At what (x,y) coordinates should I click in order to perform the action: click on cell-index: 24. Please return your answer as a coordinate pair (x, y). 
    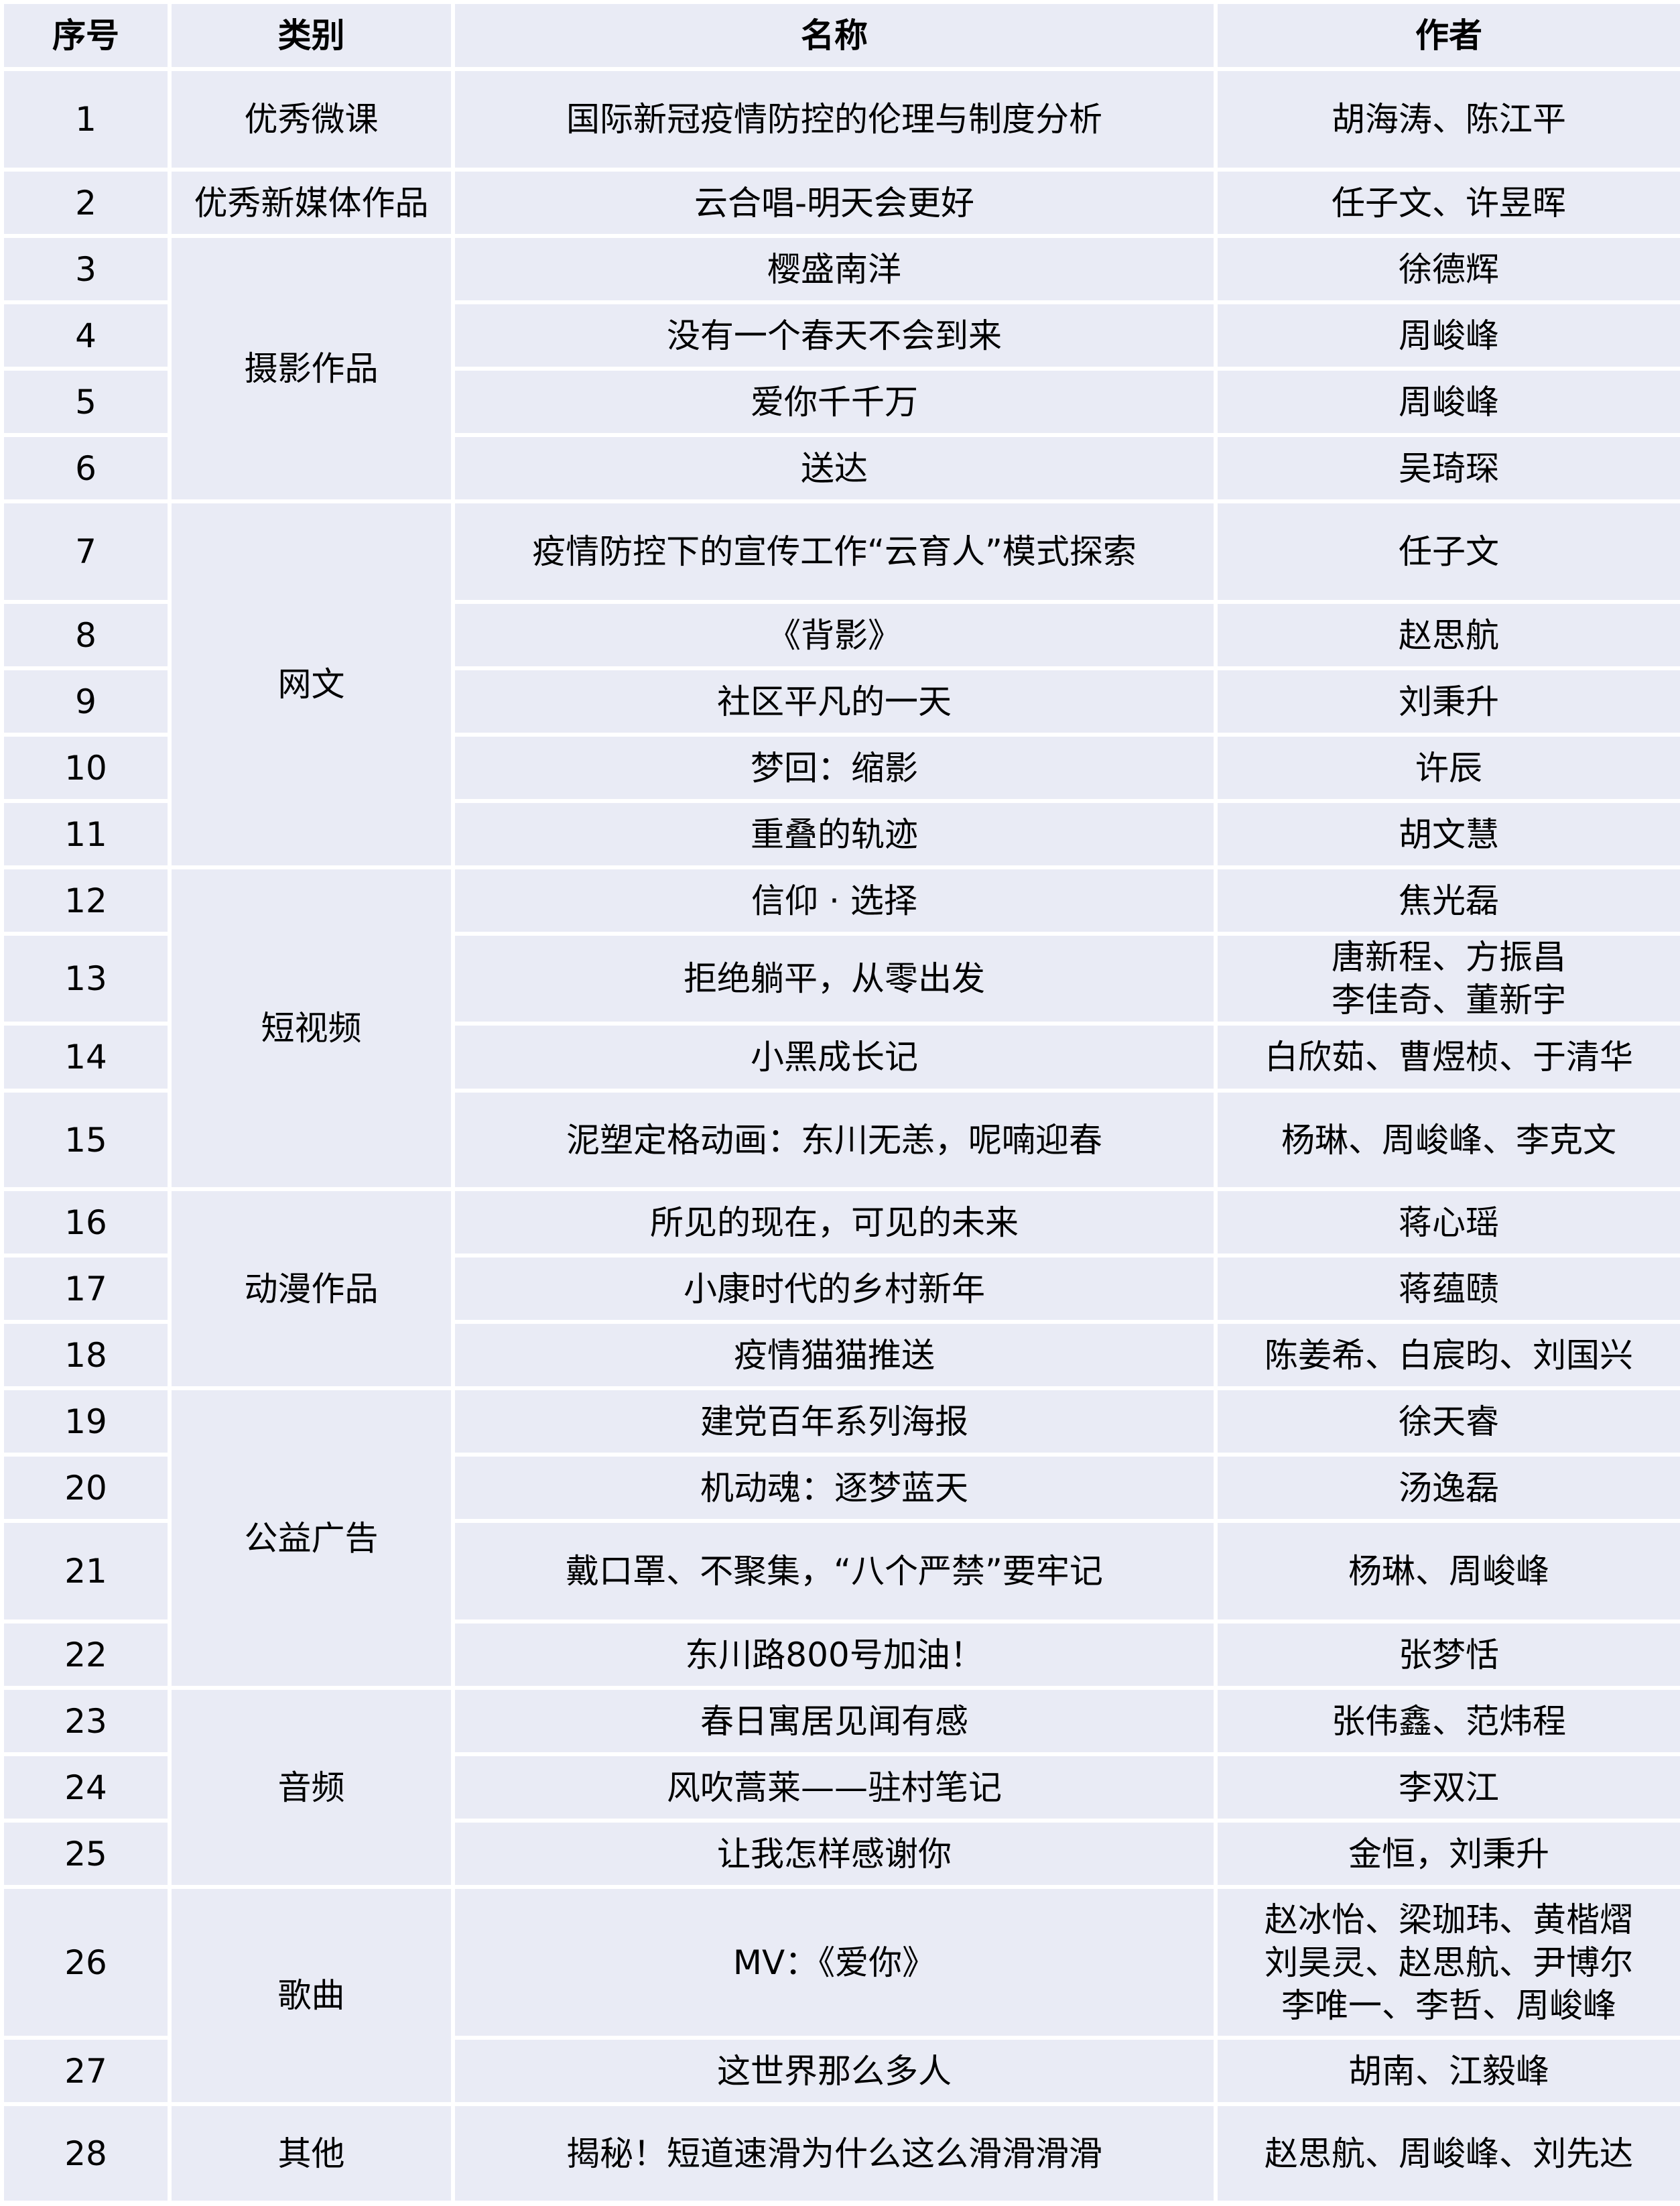
    Looking at the image, I should click on (86, 1787).